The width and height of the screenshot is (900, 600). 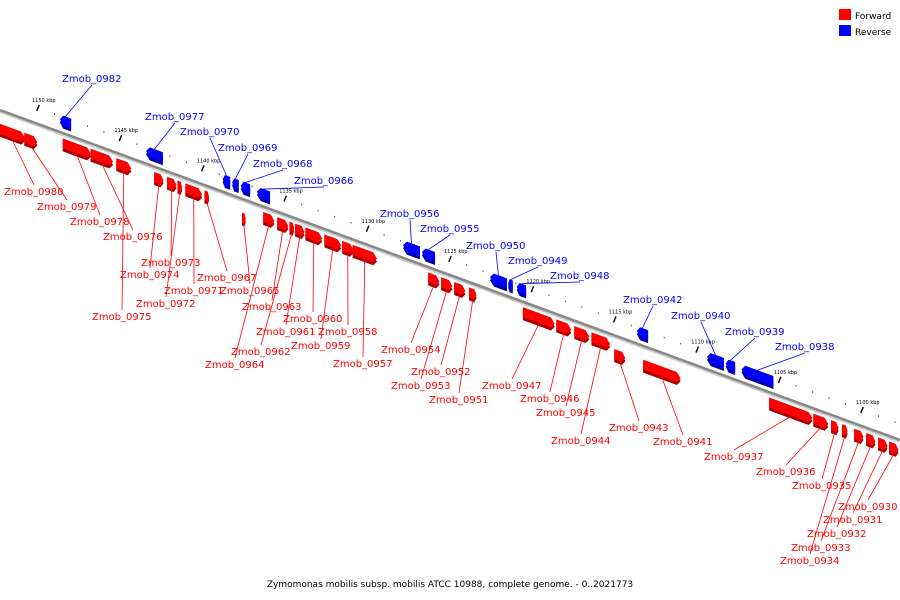 I want to click on gene-label-zmob_0953: Zmob_0953, so click(x=421, y=341).